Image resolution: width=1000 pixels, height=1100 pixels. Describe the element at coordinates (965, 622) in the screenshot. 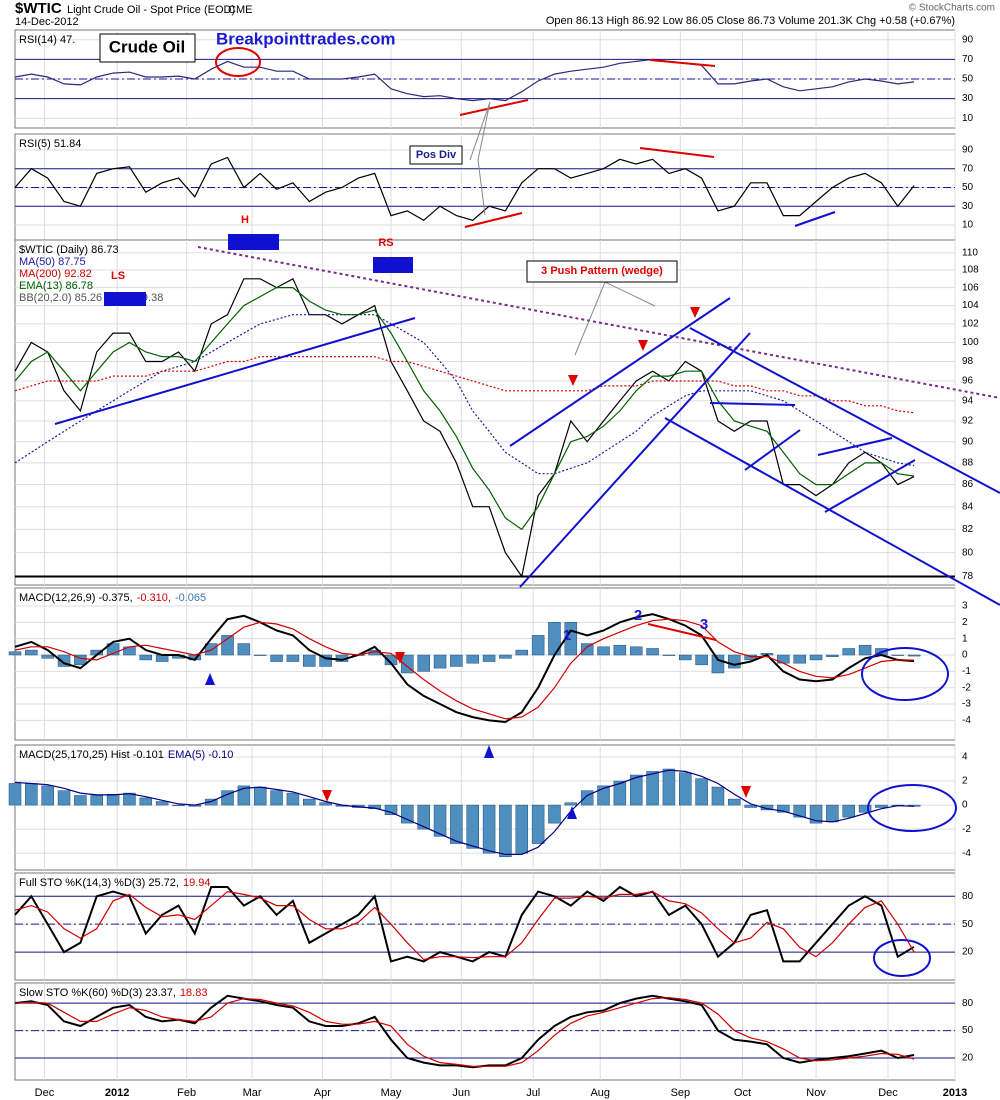

I see `y-tick-label: 2` at that location.